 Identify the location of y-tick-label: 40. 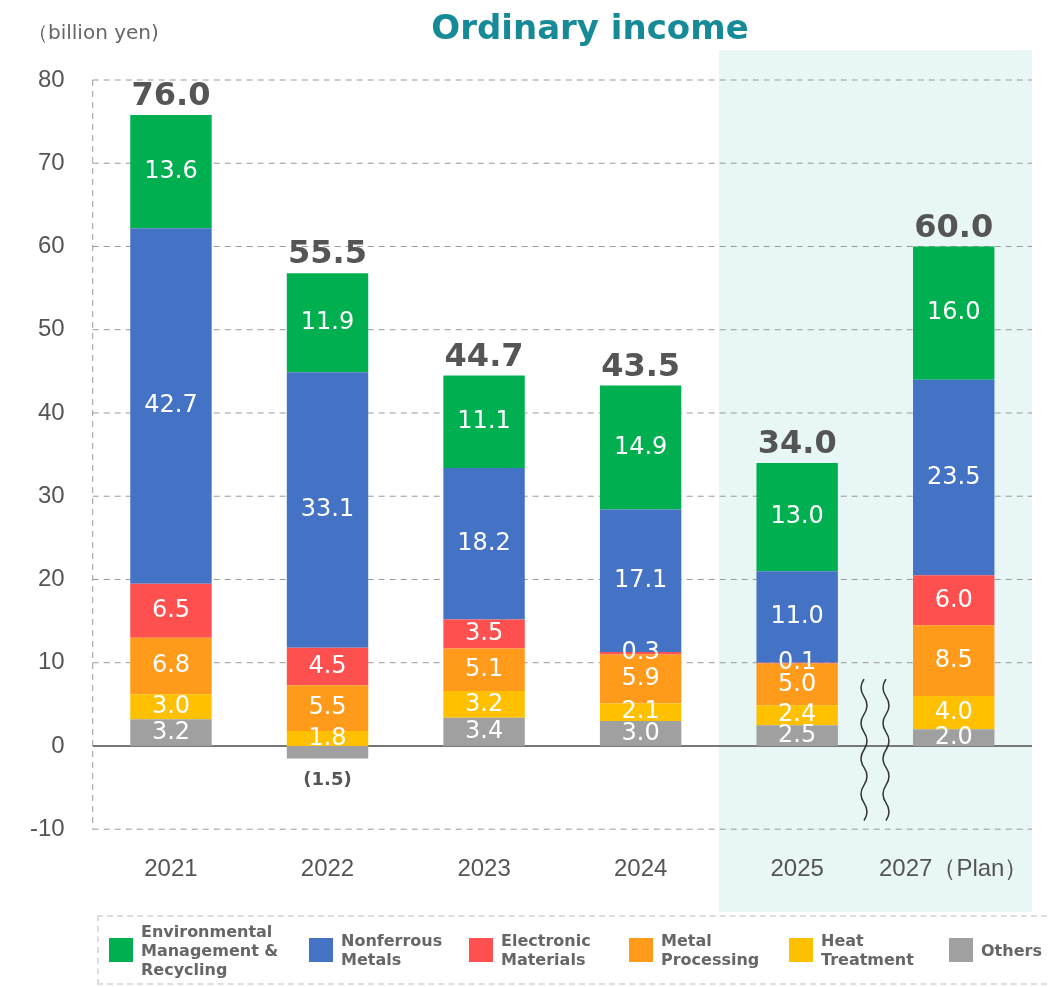
(51, 411).